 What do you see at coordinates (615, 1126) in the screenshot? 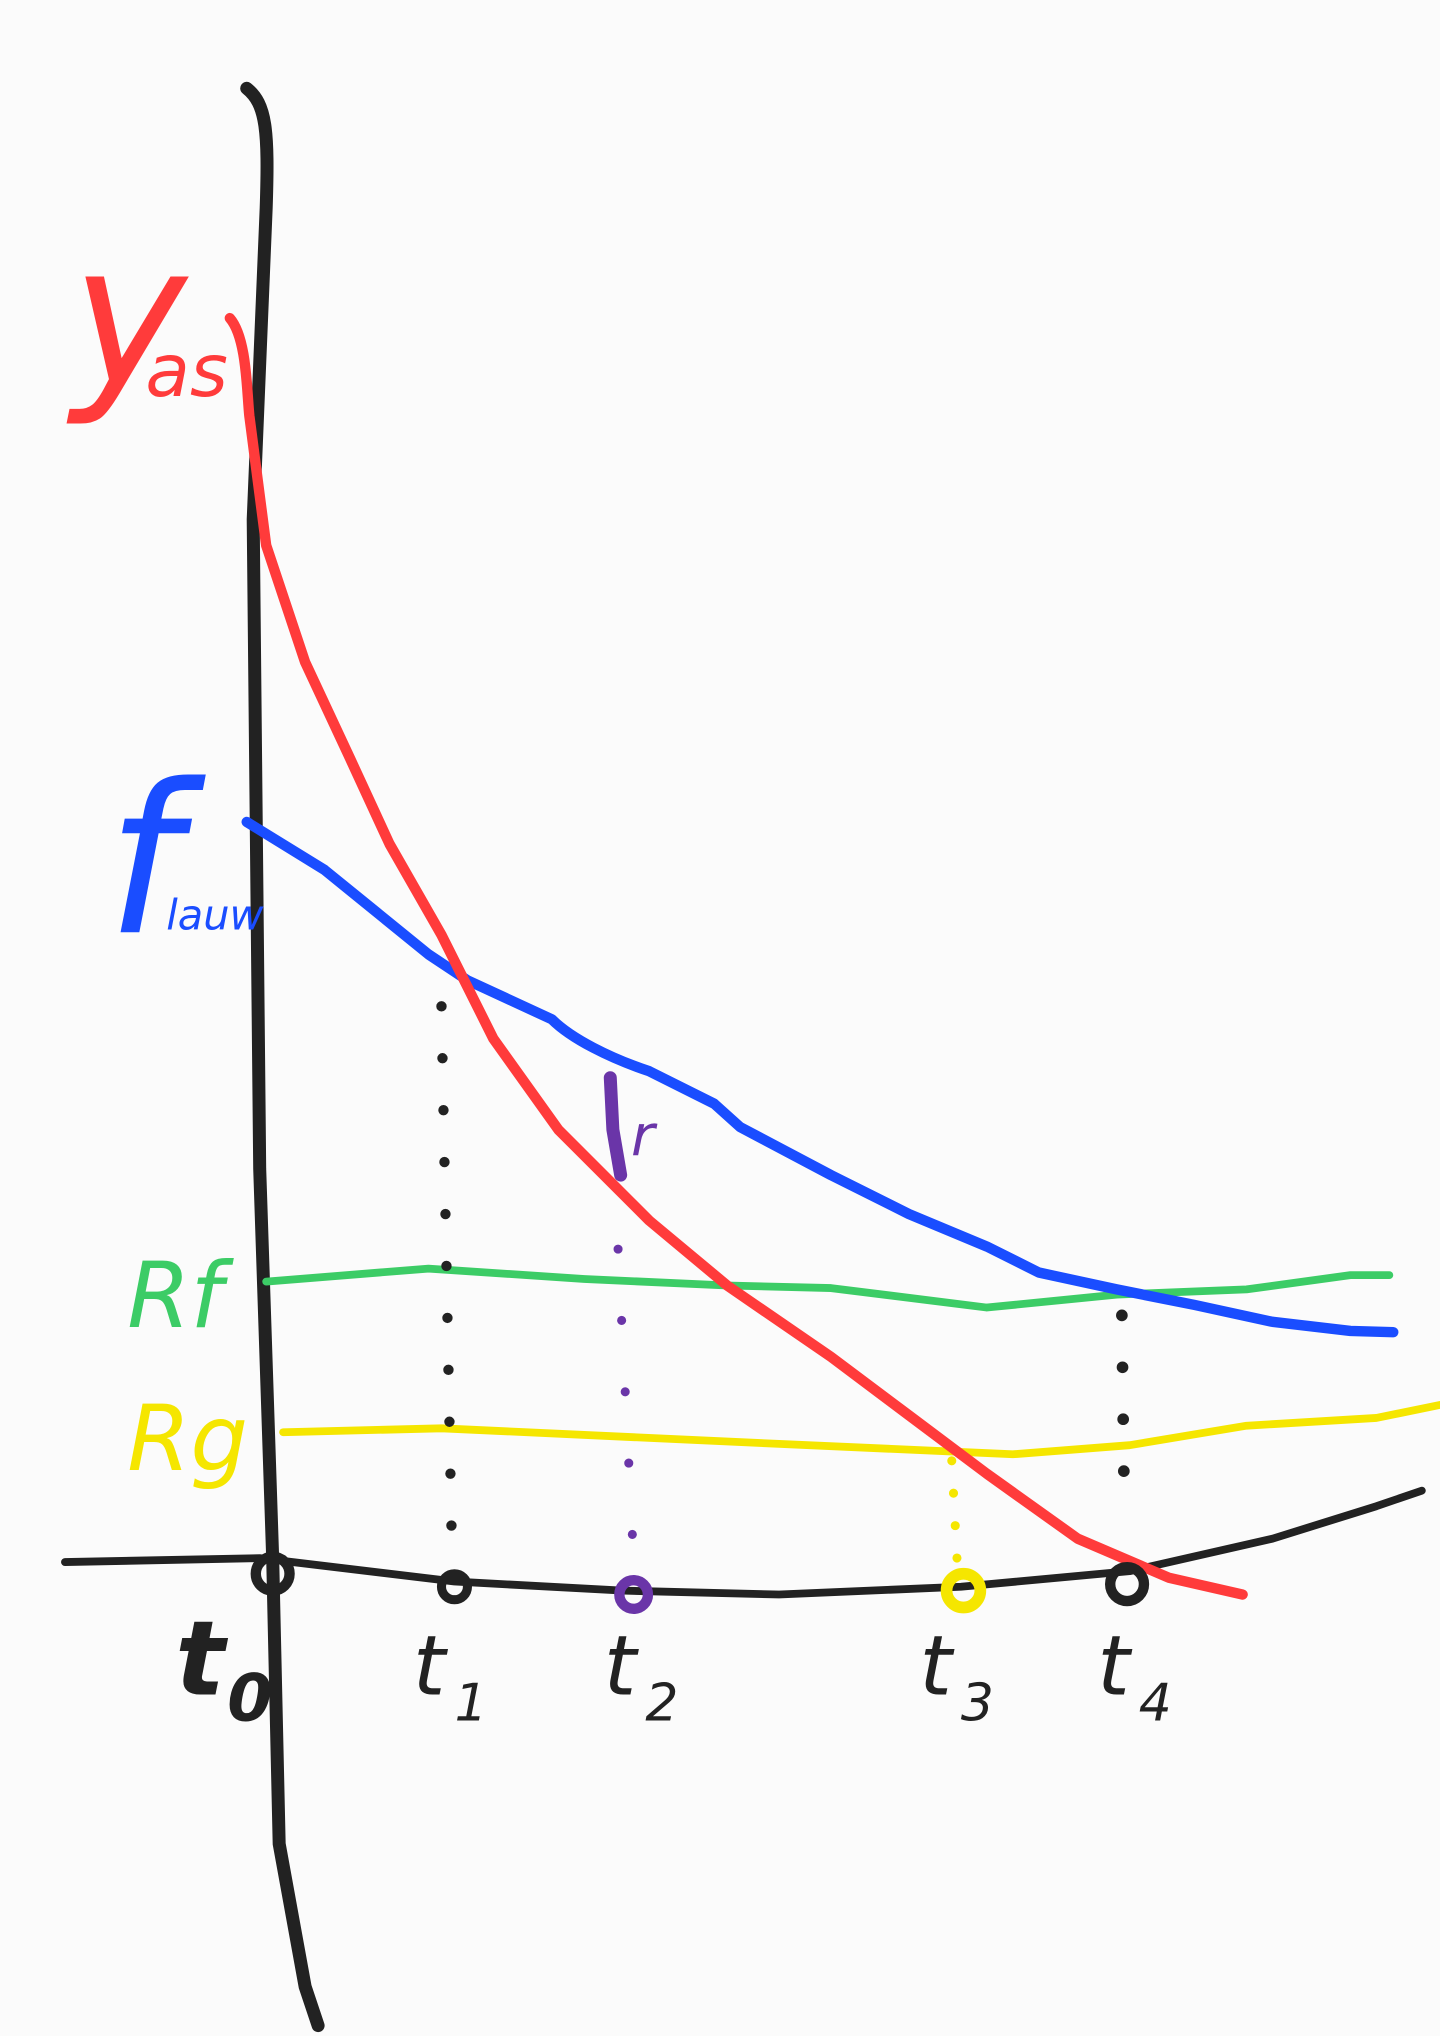
I see `gap-segment` at bounding box center [615, 1126].